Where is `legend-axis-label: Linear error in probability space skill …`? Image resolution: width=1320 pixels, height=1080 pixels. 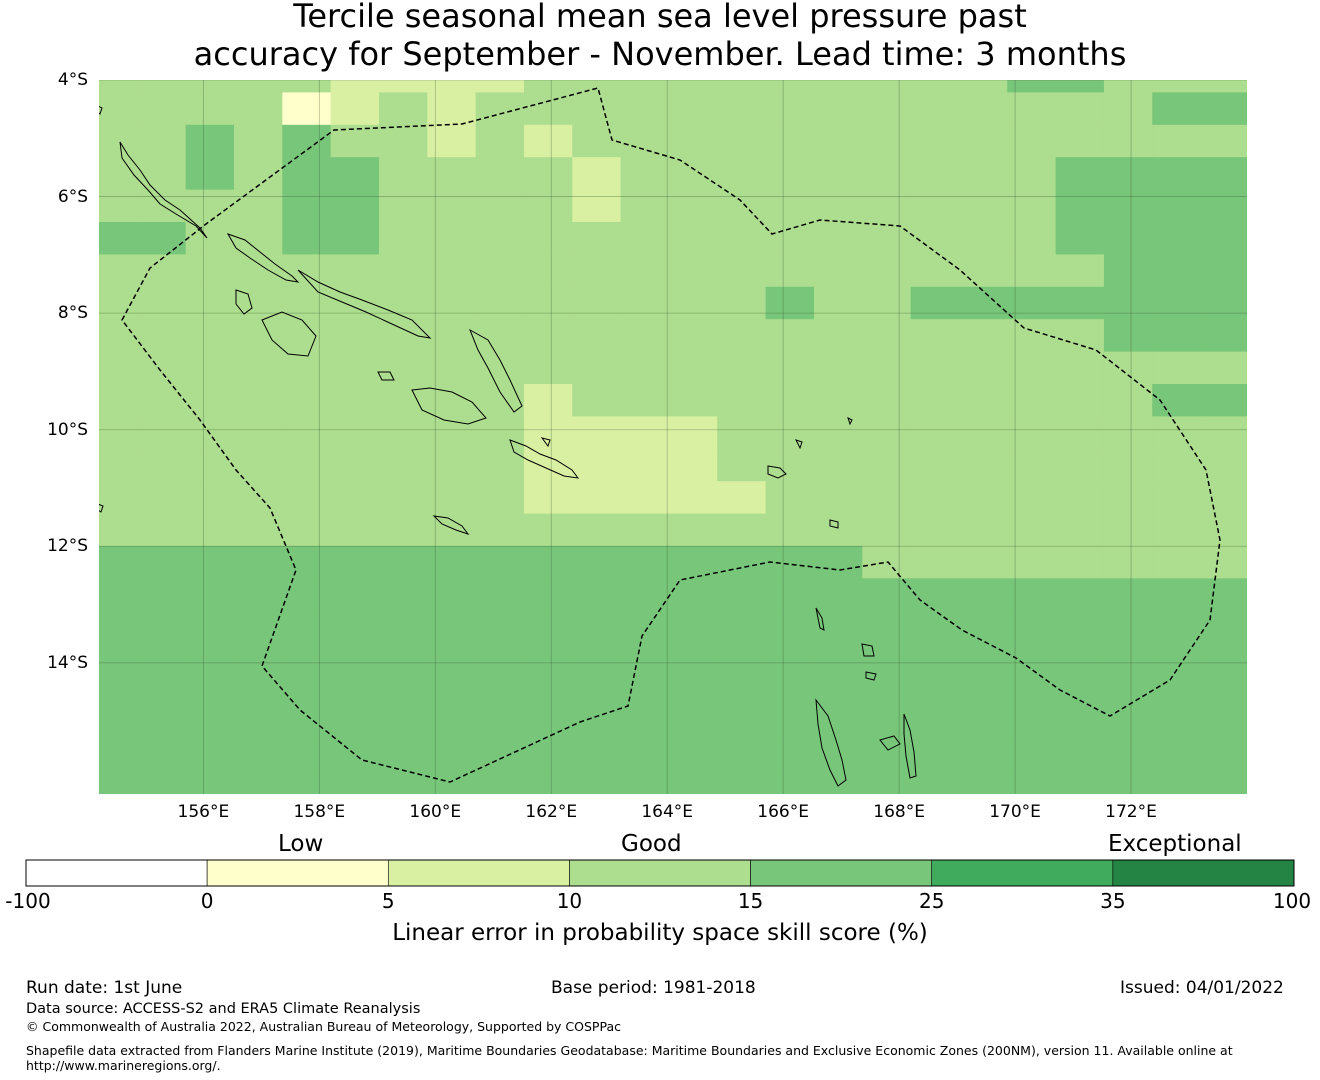 legend-axis-label: Linear error in probability space skill … is located at coordinates (660, 933).